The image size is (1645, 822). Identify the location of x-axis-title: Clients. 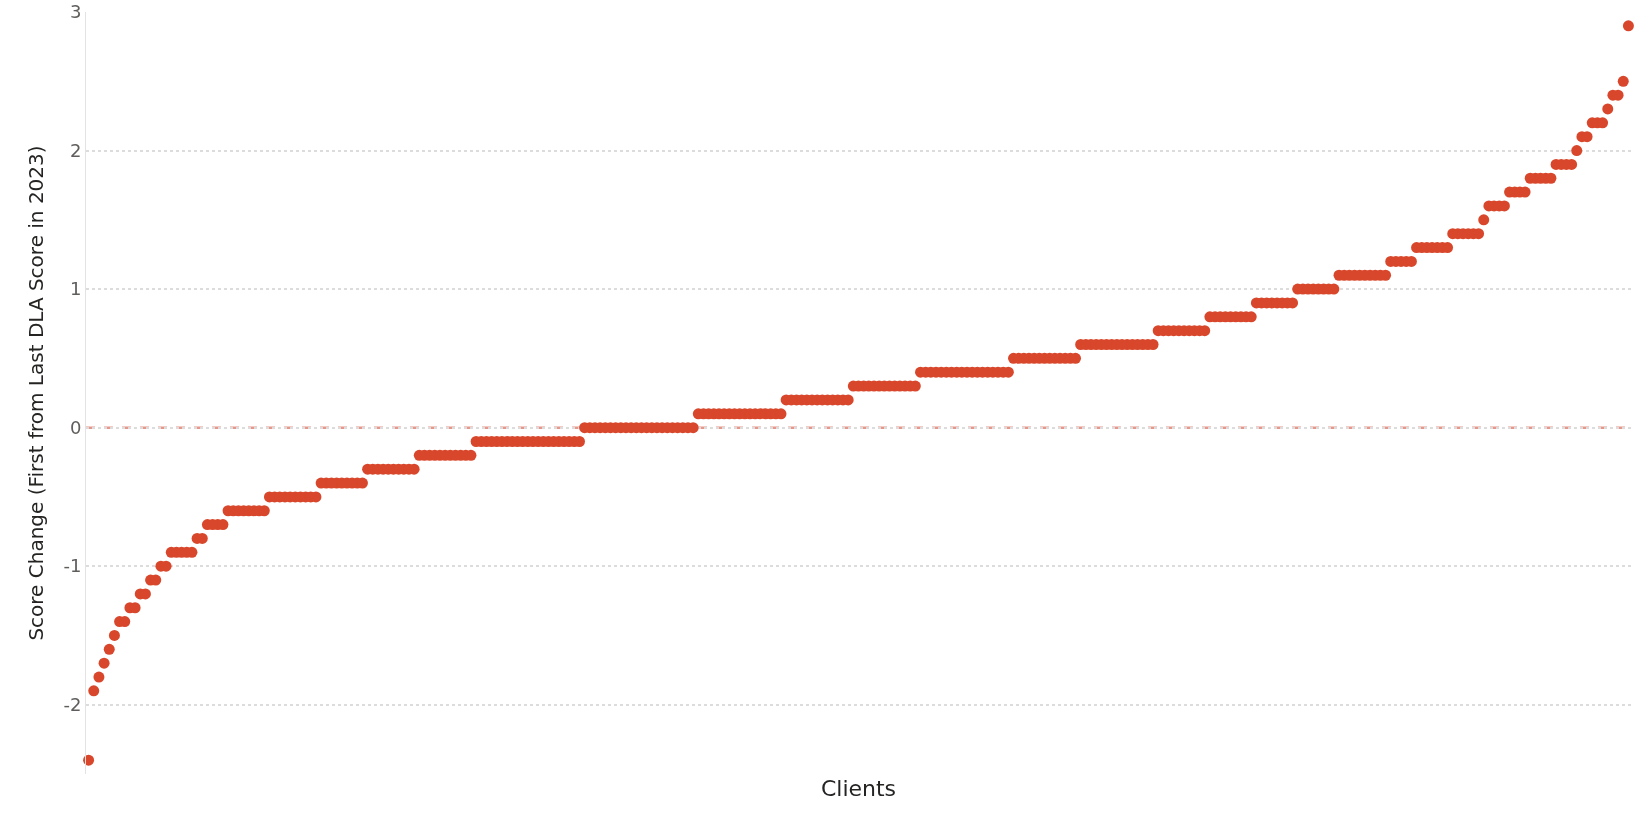
(858, 788).